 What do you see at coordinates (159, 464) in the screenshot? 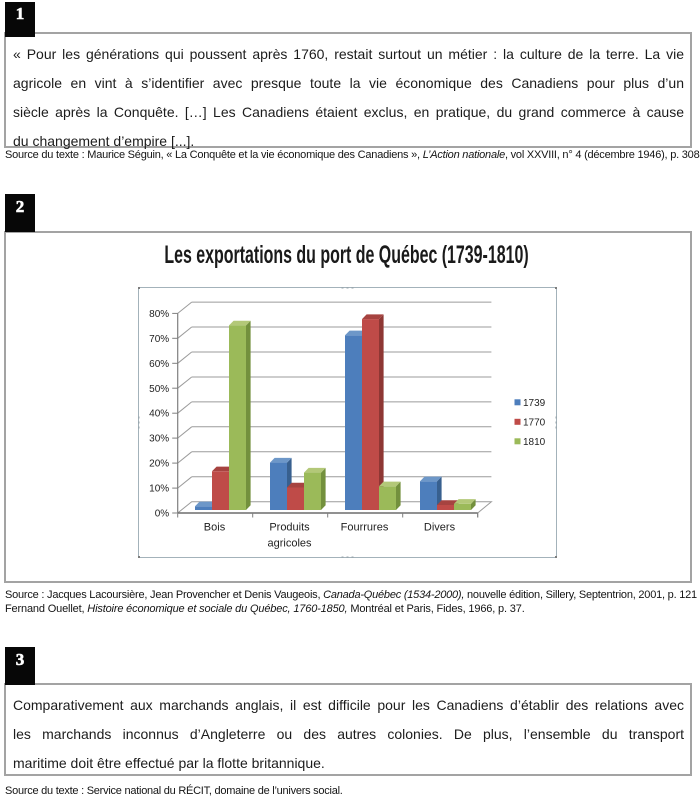
I see `svg-text: 20%` at bounding box center [159, 464].